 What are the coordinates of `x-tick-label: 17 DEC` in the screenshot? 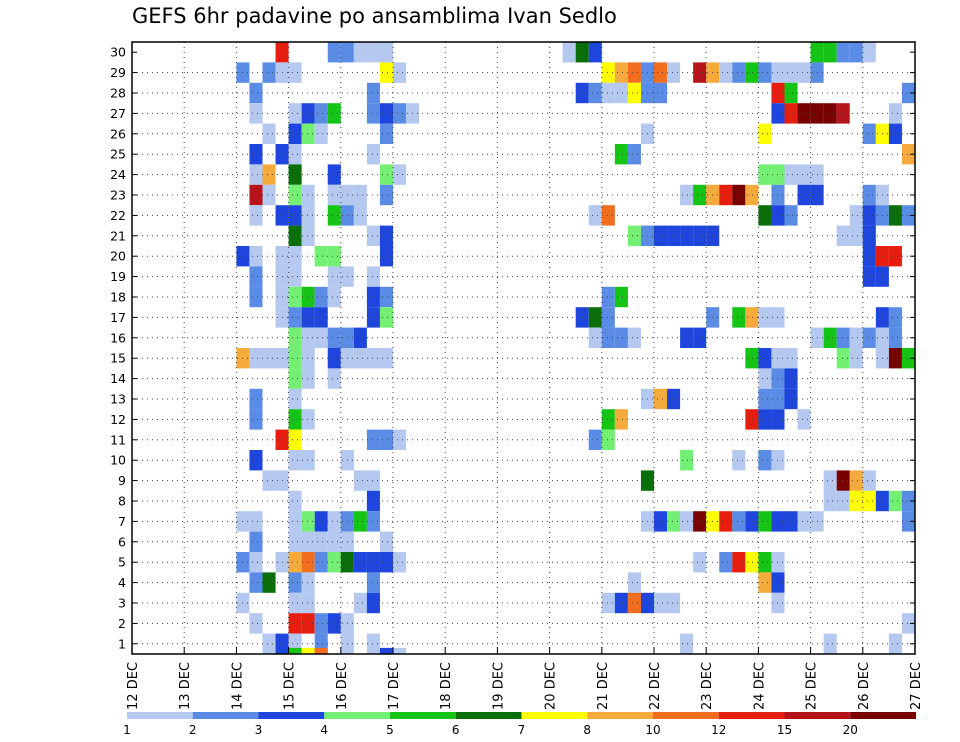 It's located at (394, 686).